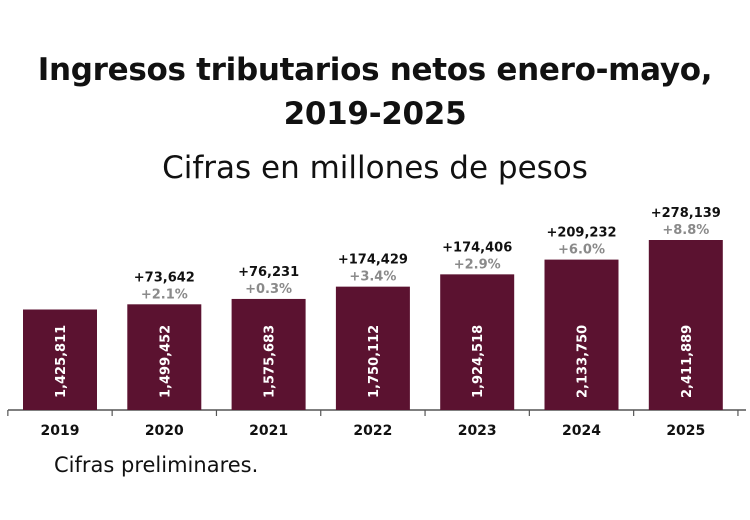  What do you see at coordinates (686, 213) in the screenshot?
I see `diff-label: +278,139` at bounding box center [686, 213].